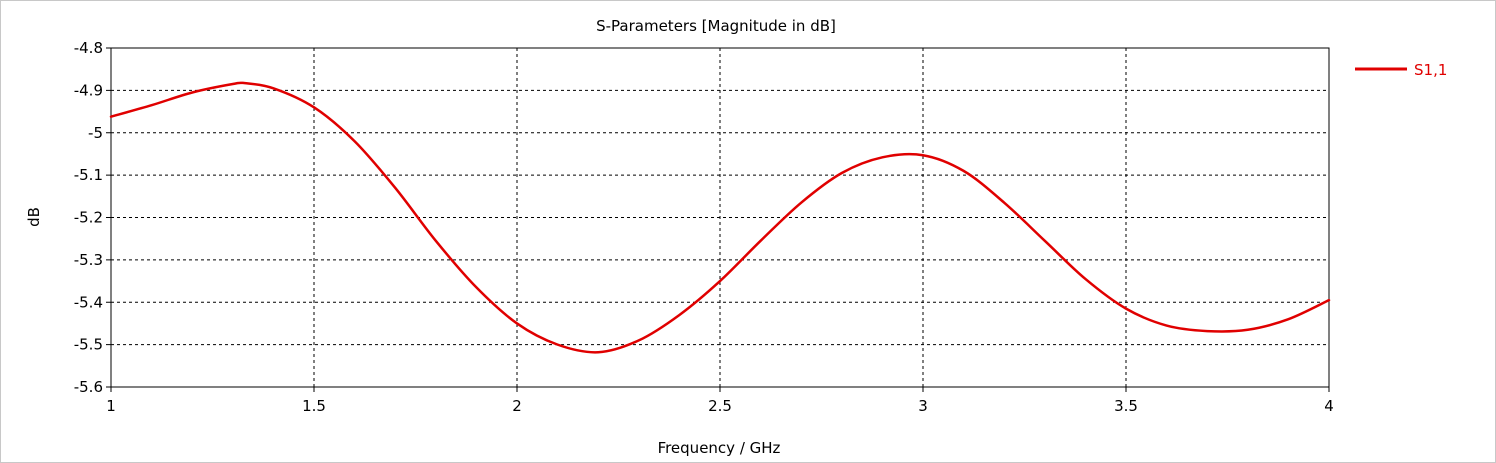 This screenshot has width=1496, height=463. Describe the element at coordinates (111, 406) in the screenshot. I see `x-tick-label: 1` at that location.